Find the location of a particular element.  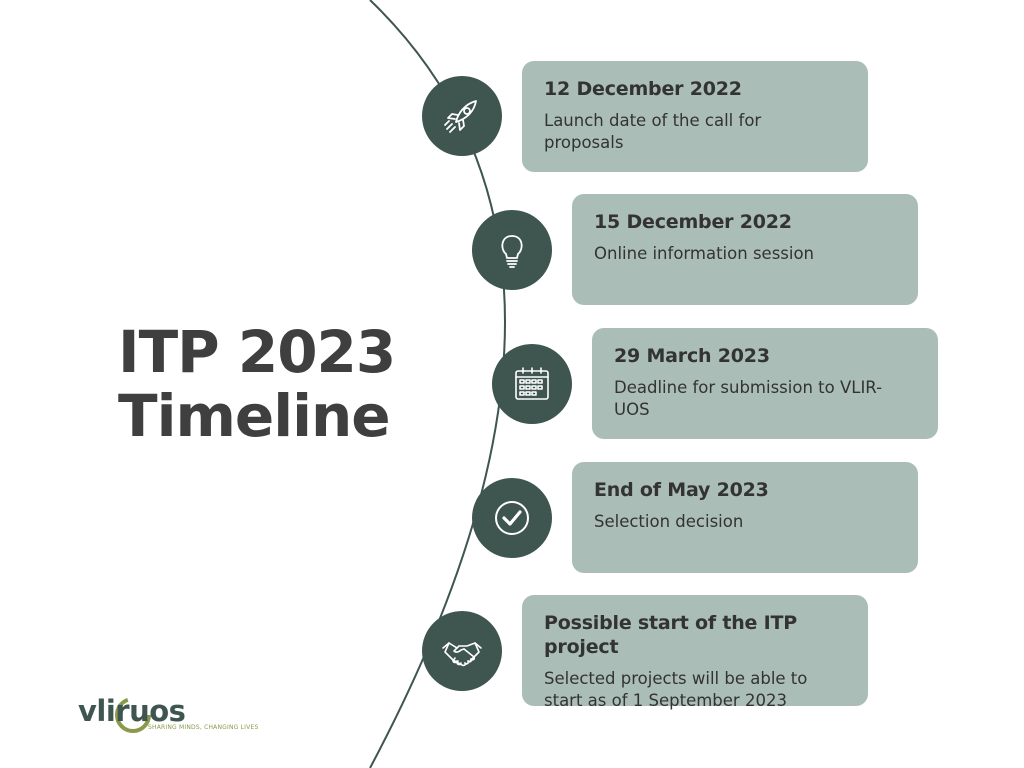

vliruos-logo: vliruos SHARING MINDS, CHANGING LIVES is located at coordinates (173, 716).